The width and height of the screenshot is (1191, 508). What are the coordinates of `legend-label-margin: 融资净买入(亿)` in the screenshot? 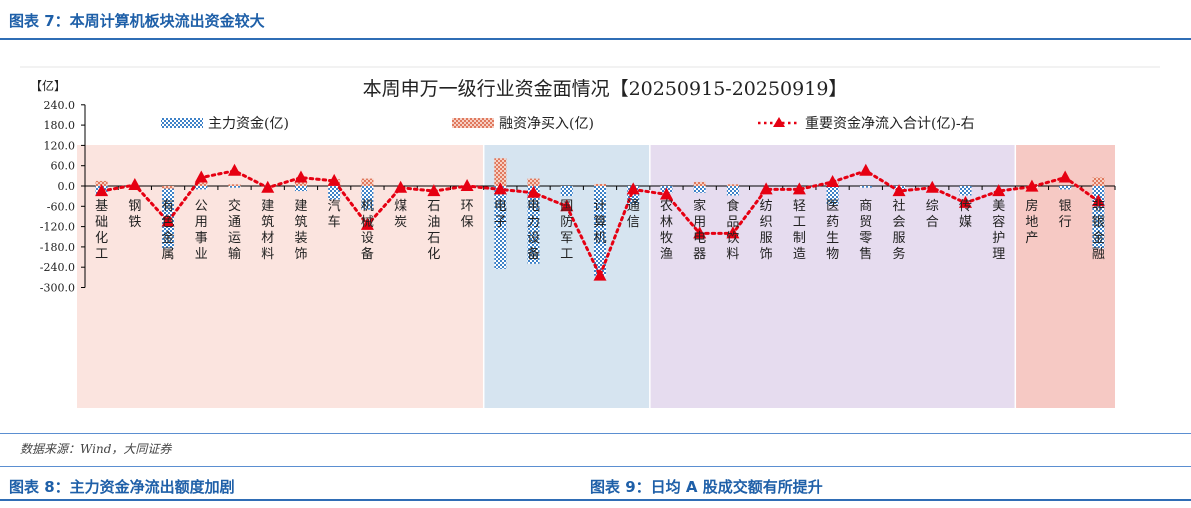 It's located at (546, 124).